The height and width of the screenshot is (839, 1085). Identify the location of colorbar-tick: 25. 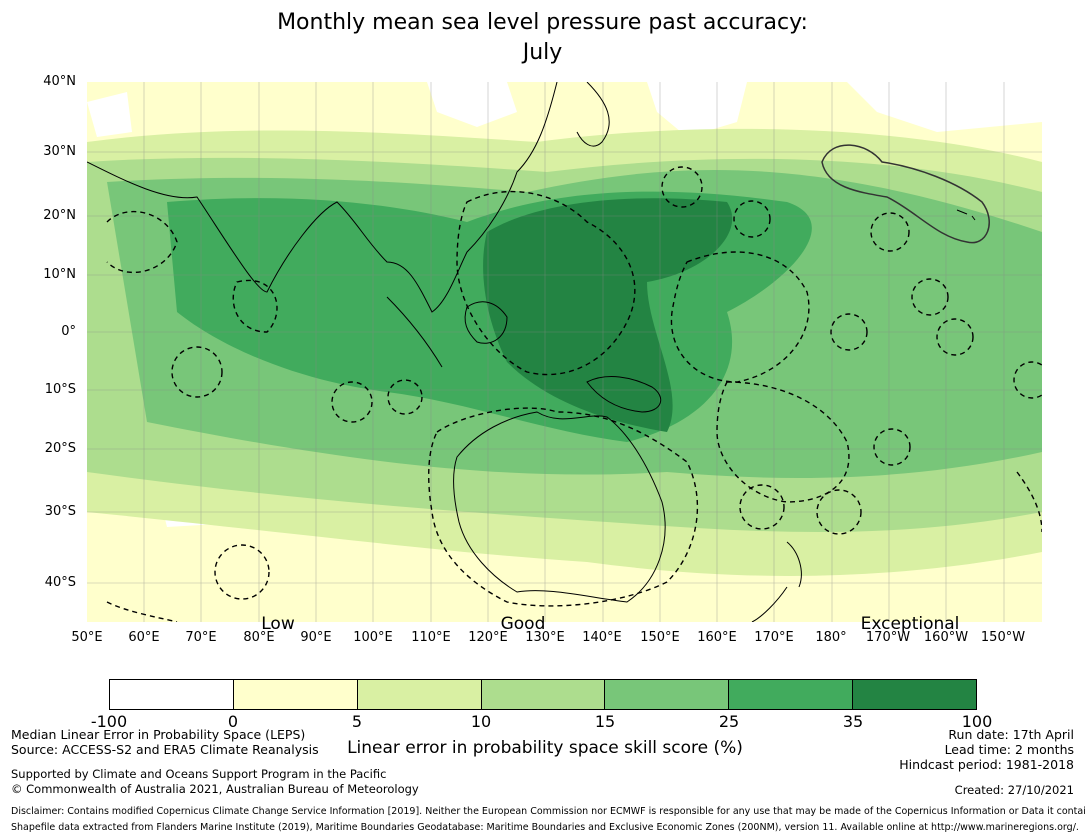
(729, 721).